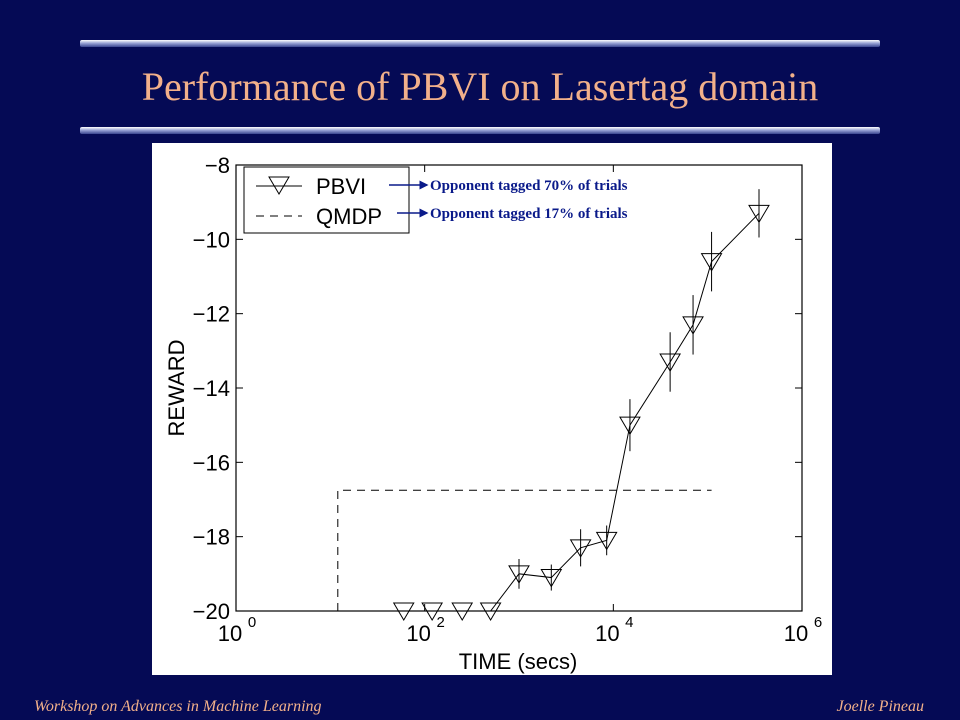 This screenshot has width=960, height=720. I want to click on title-rule-bottom, so click(480, 130).